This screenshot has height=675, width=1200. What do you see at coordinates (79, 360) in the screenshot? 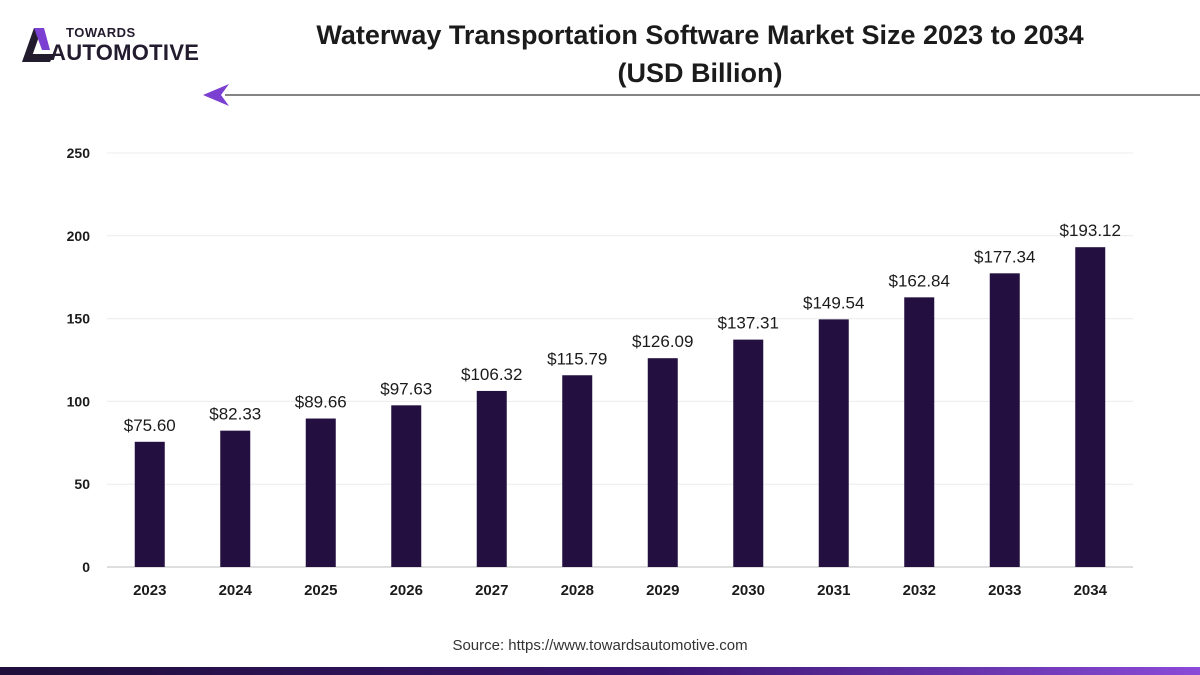
I see `y-axis-ticks: 0 50 100 150 200 250` at bounding box center [79, 360].